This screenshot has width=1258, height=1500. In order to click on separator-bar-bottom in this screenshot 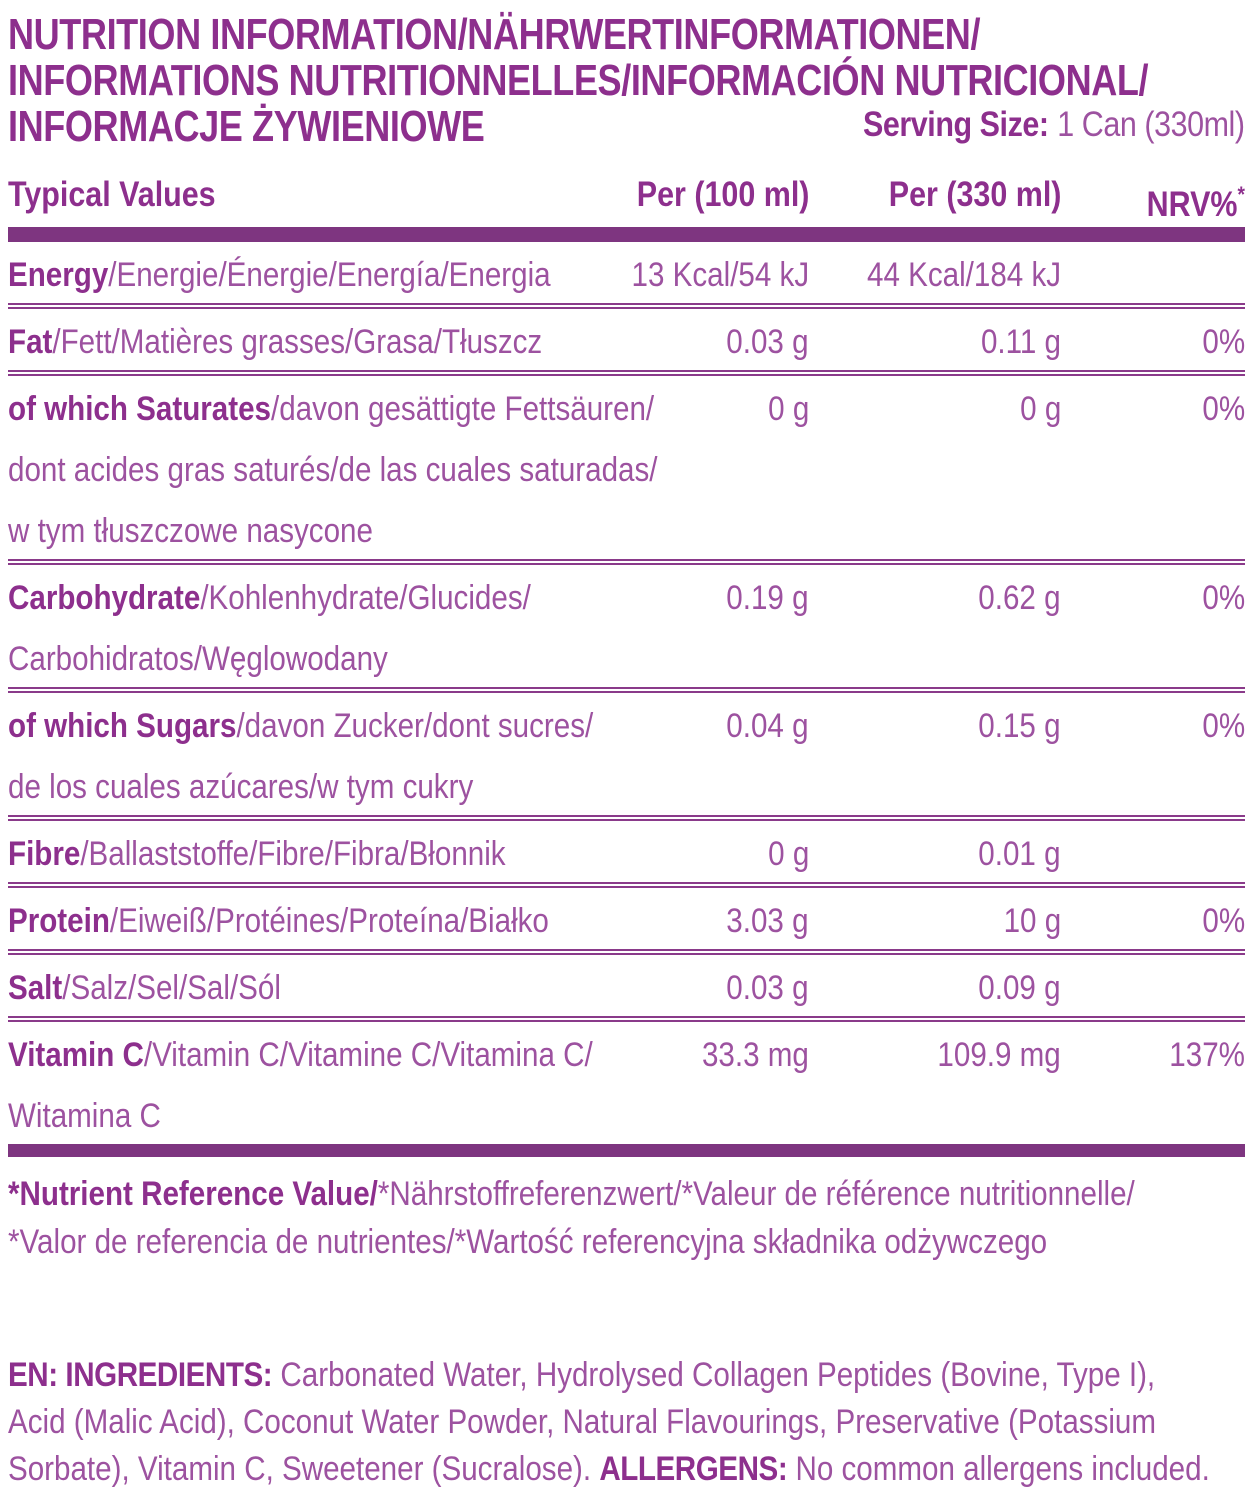, I will do `click(626, 1150)`.